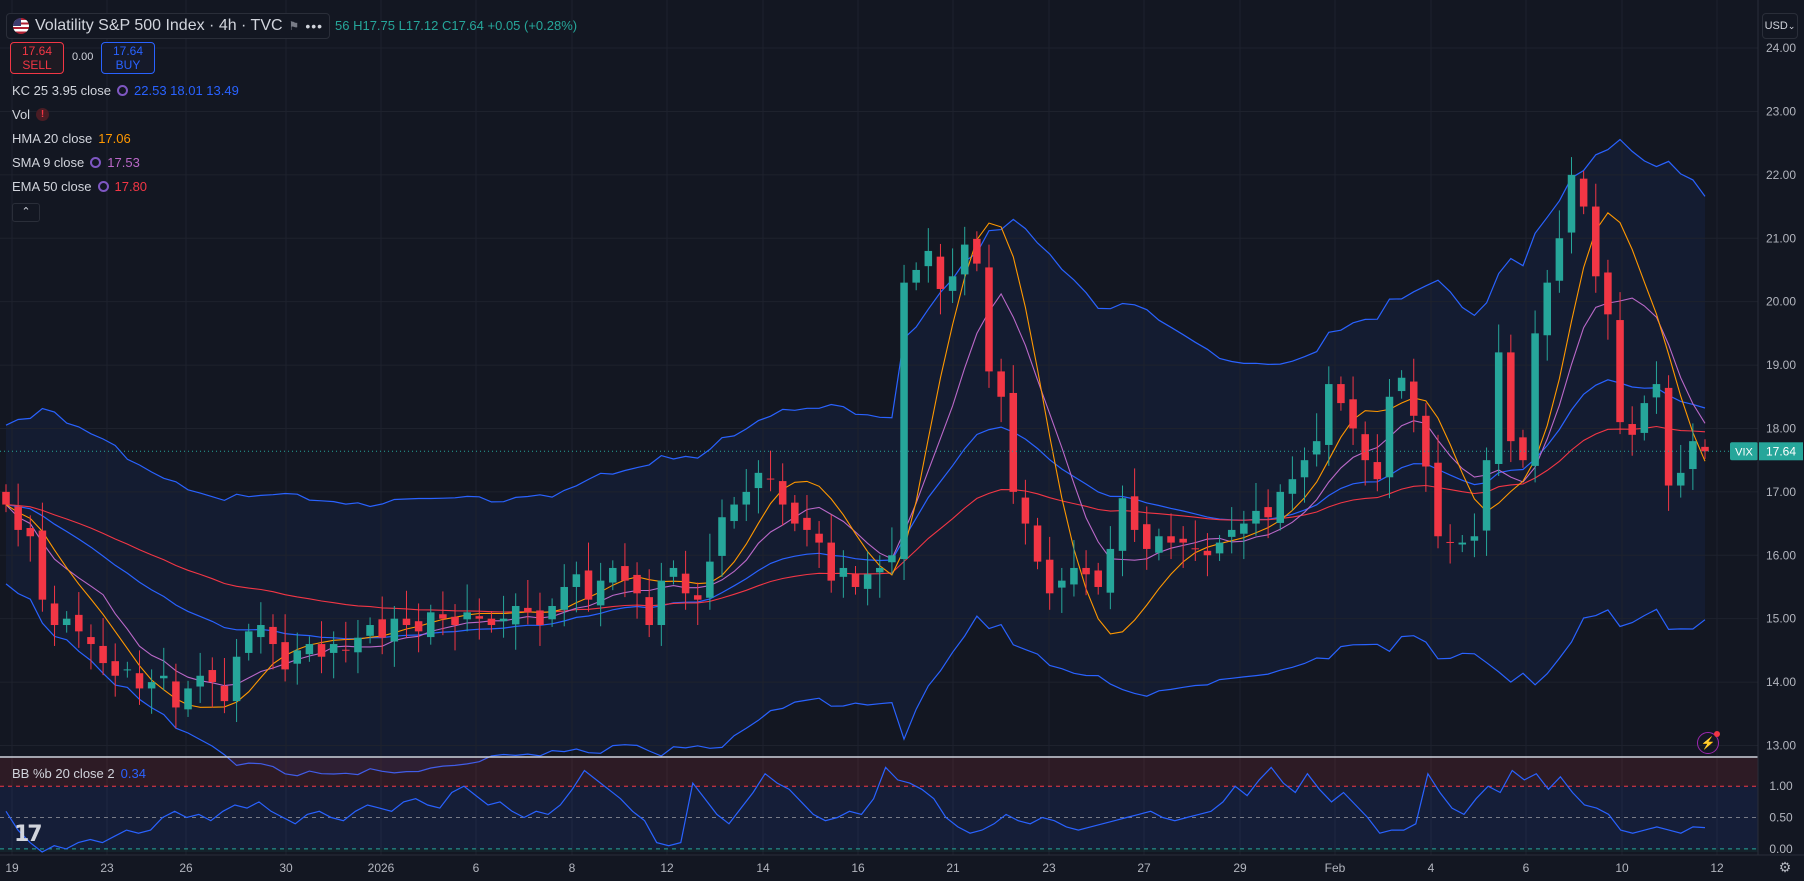 This screenshot has height=881, width=1804. I want to click on collapse-indicators-button: ⌃, so click(26, 212).